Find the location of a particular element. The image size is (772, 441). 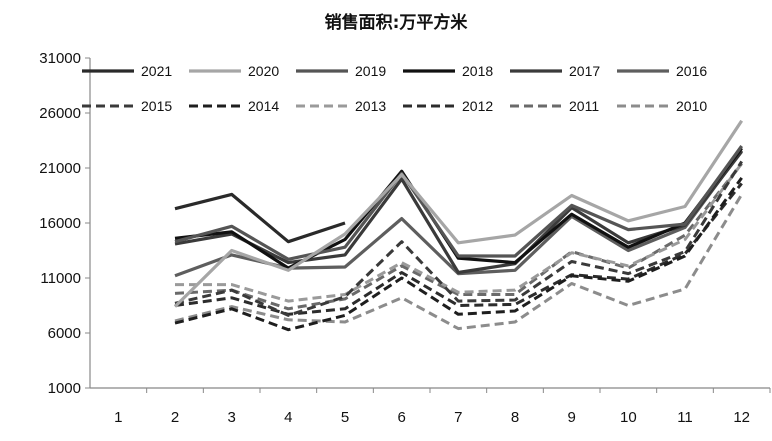

legend-label: 2017 is located at coordinates (584, 71).